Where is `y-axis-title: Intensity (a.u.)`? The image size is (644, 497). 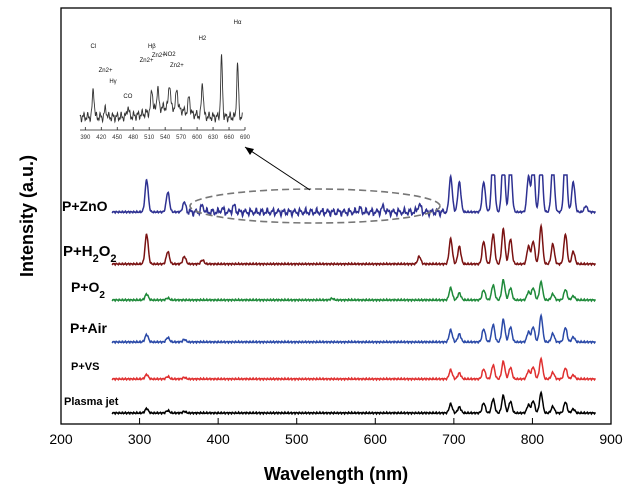 y-axis-title: Intensity (a.u.) is located at coordinates (27, 216).